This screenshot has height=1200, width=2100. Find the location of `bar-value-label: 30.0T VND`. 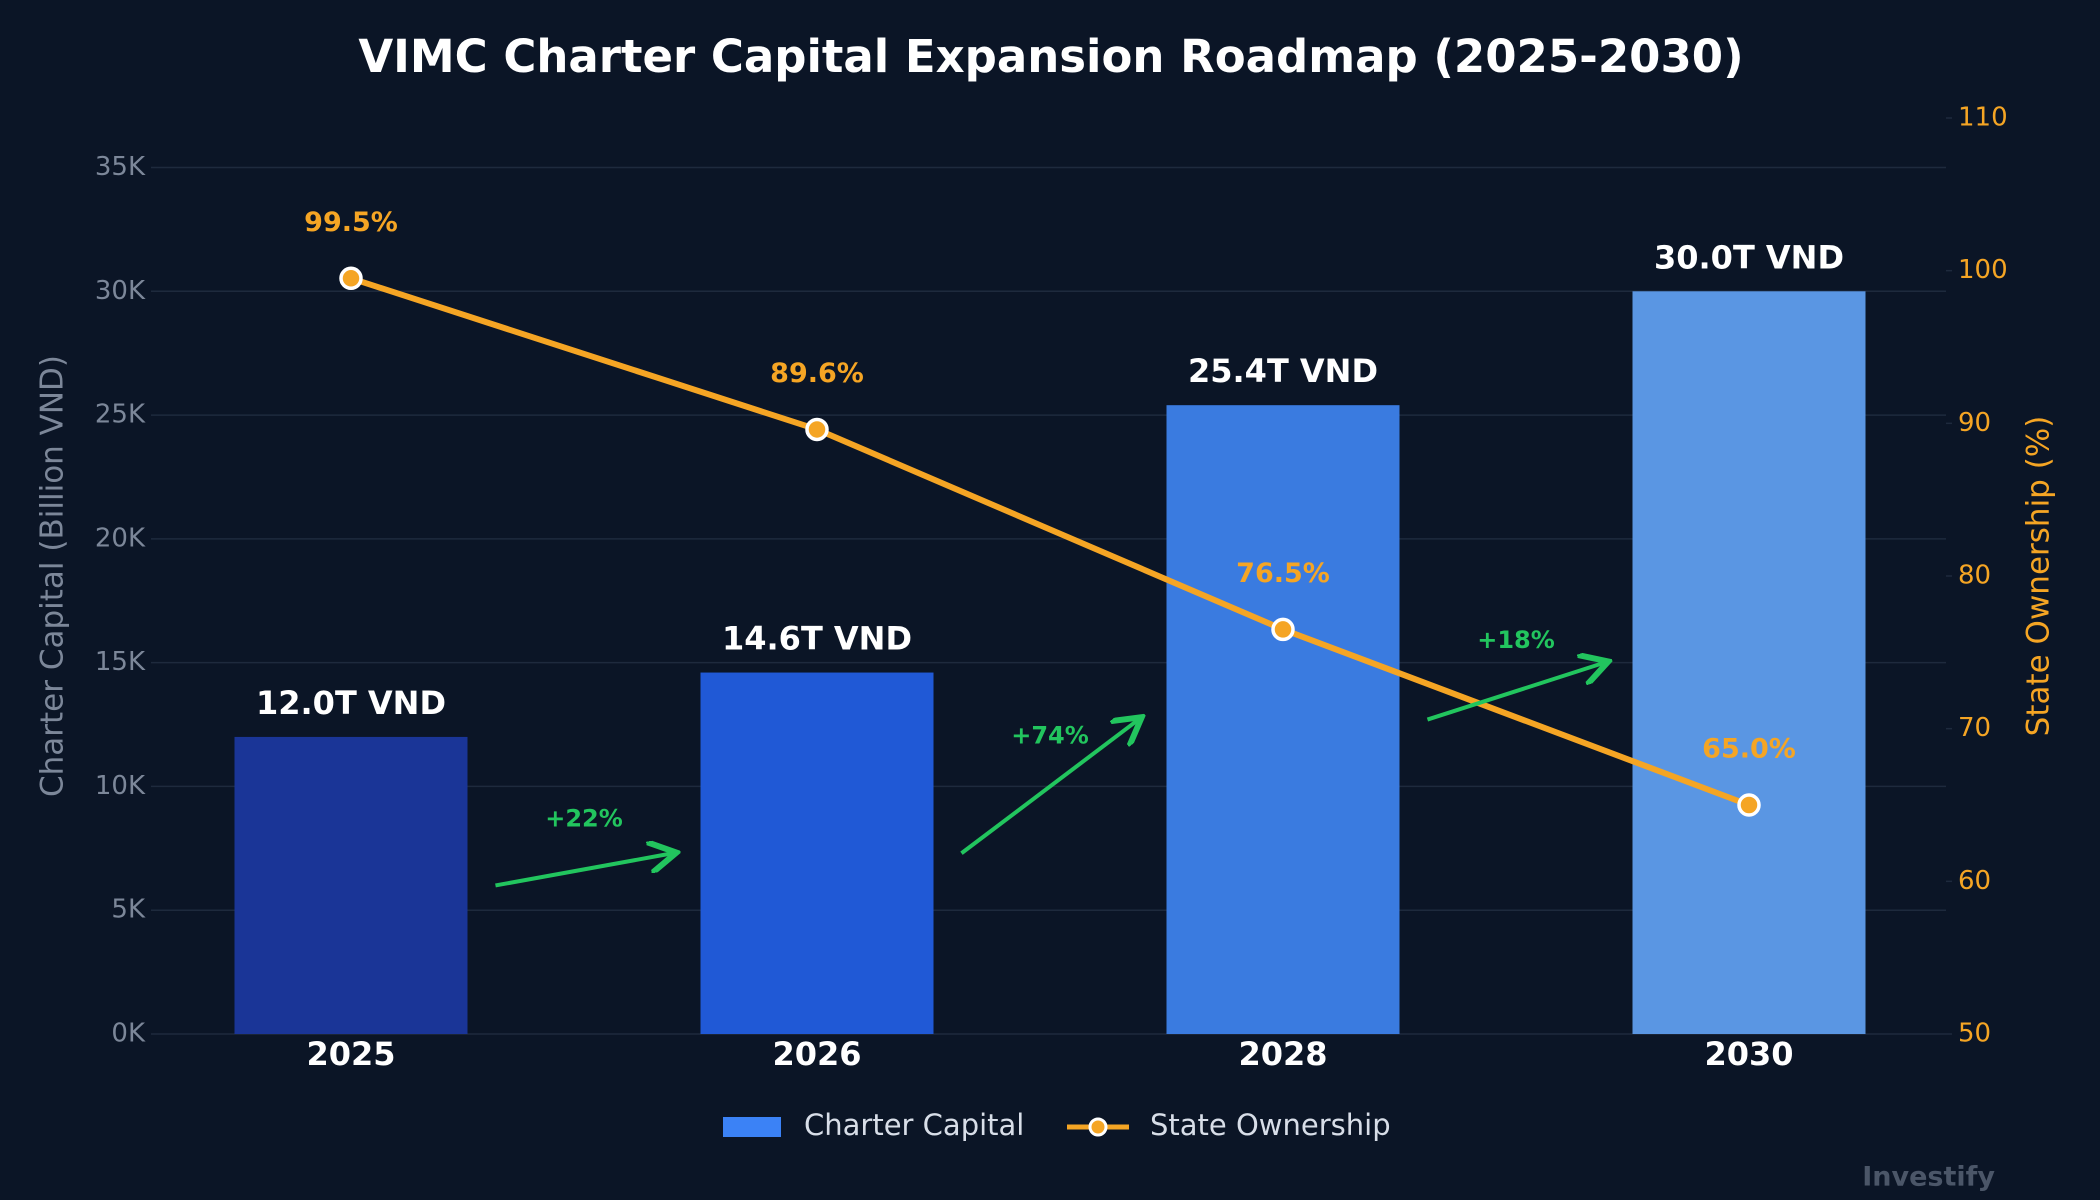

bar-value-label: 30.0T VND is located at coordinates (1749, 257).